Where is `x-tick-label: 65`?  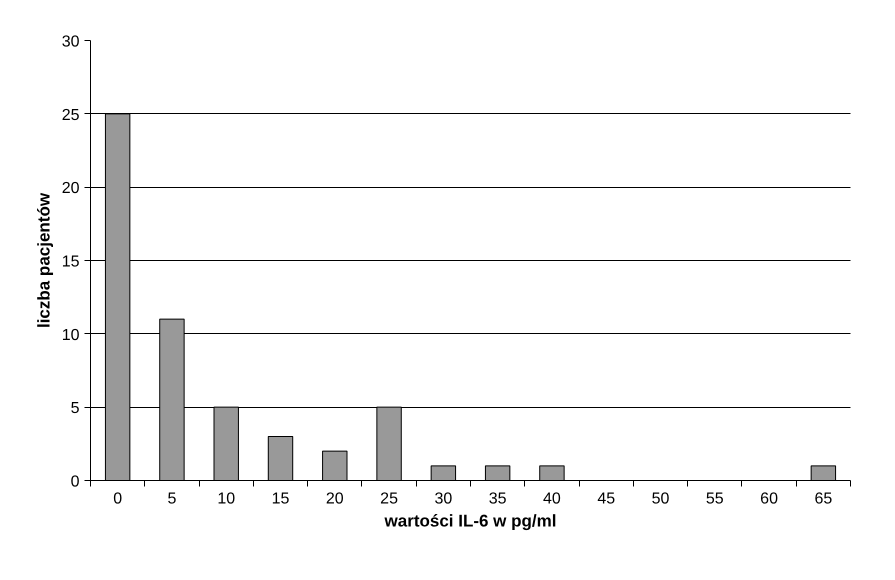 x-tick-label: 65 is located at coordinates (823, 499).